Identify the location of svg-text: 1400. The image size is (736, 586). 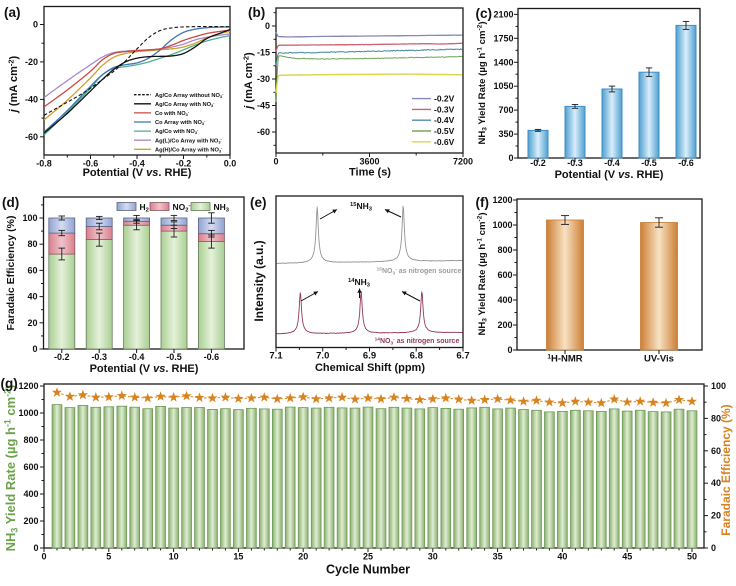
(503, 62).